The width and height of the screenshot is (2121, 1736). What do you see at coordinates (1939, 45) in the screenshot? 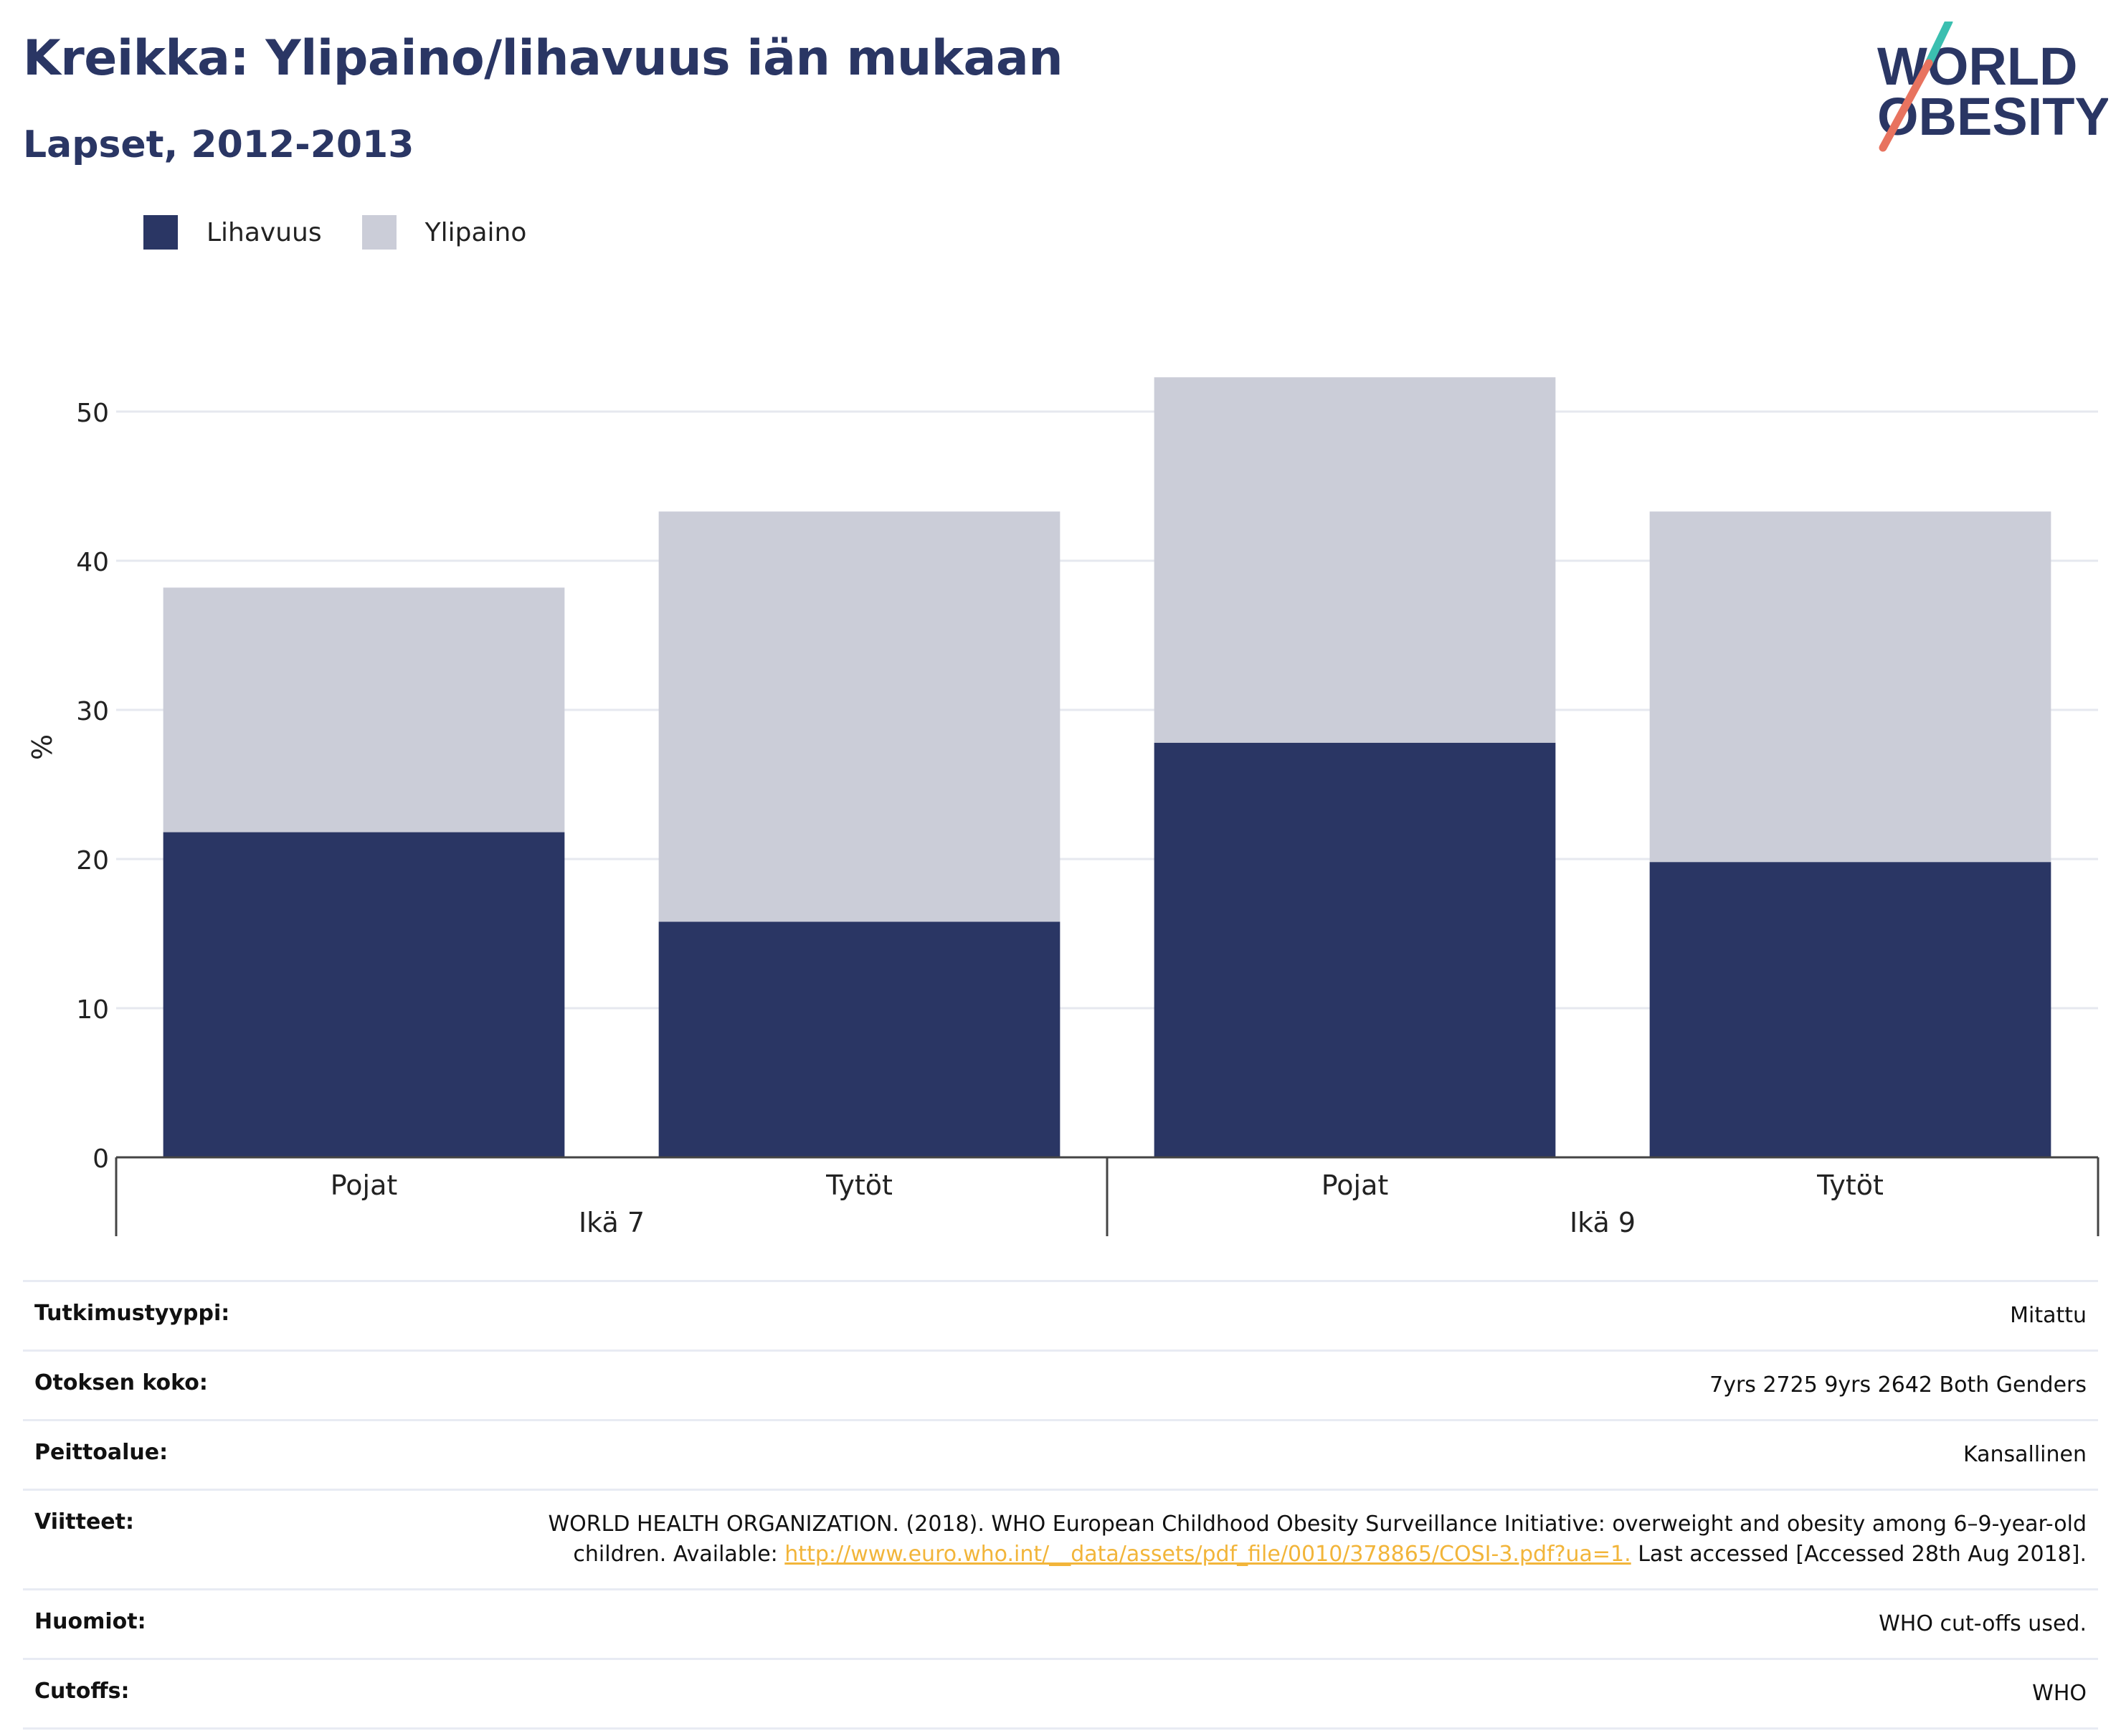
I see `logo-slash-teal` at bounding box center [1939, 45].